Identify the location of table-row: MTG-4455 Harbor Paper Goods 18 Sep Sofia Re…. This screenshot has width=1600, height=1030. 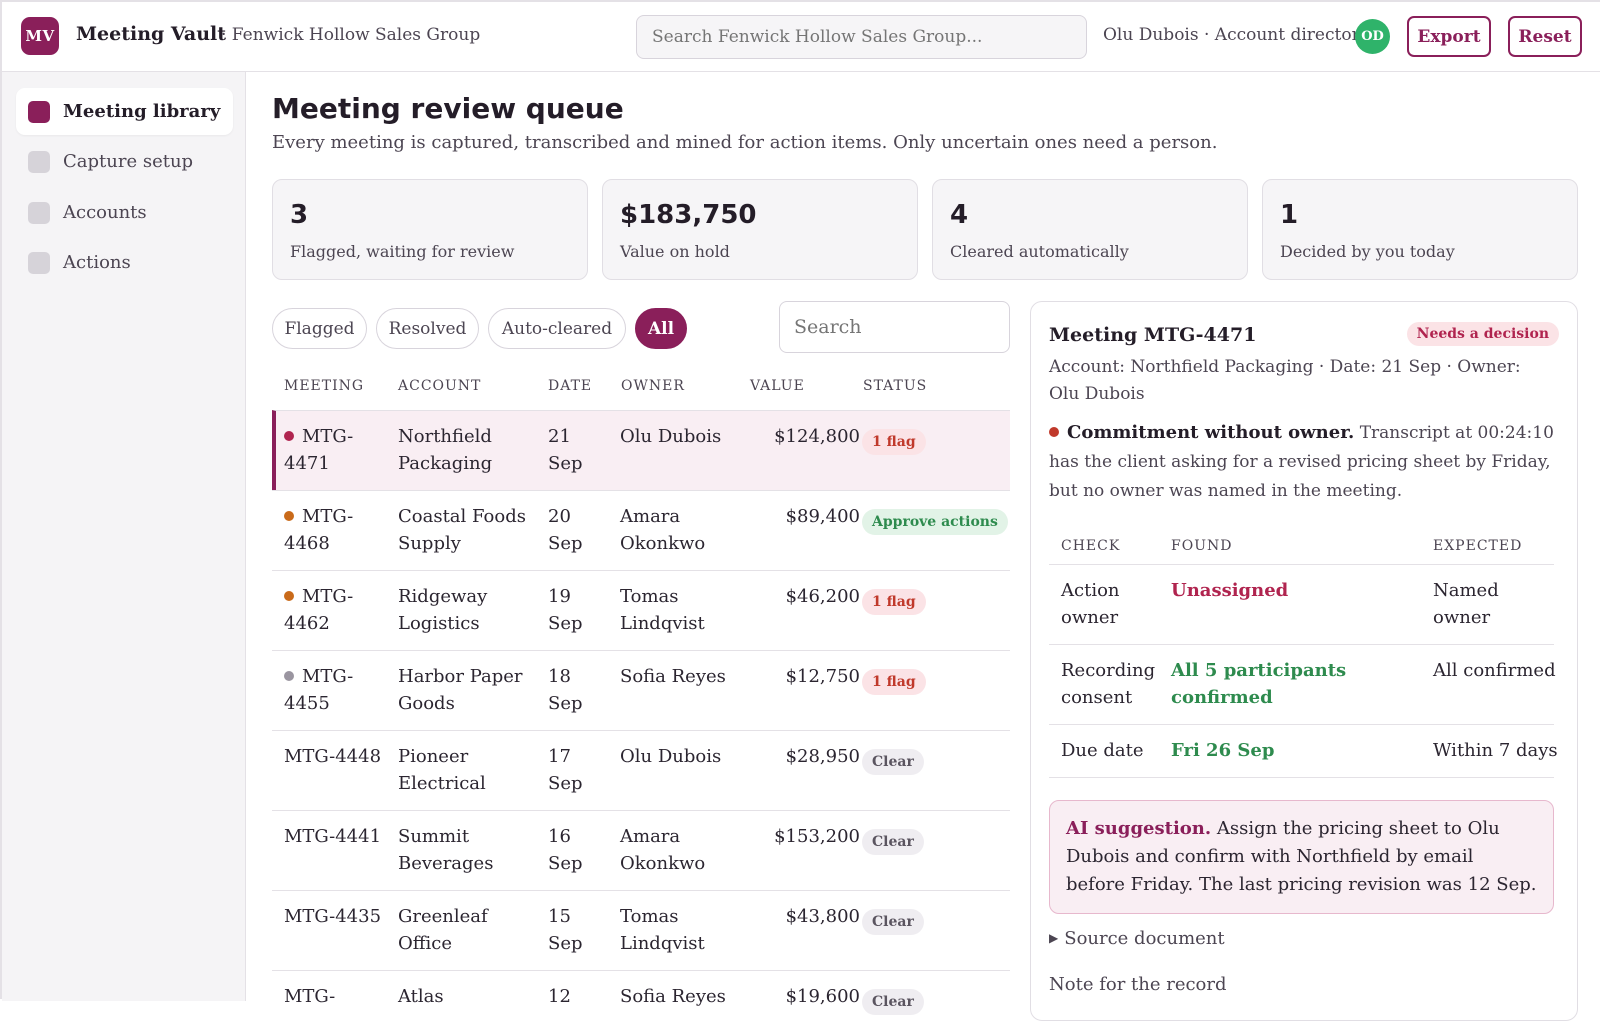
(641, 690).